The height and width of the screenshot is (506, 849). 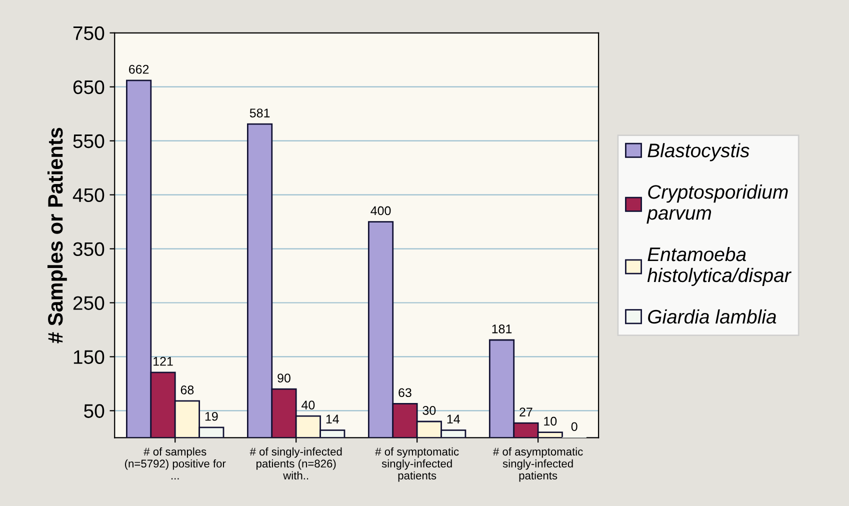 What do you see at coordinates (260, 113) in the screenshot?
I see `data-label: 581` at bounding box center [260, 113].